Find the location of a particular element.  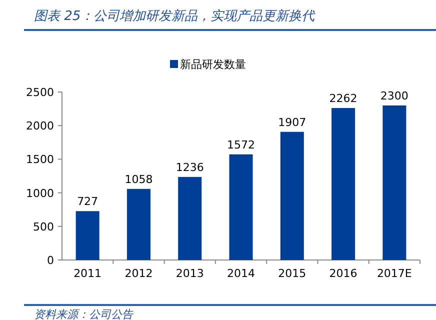

data-label: 727 is located at coordinates (87, 201).